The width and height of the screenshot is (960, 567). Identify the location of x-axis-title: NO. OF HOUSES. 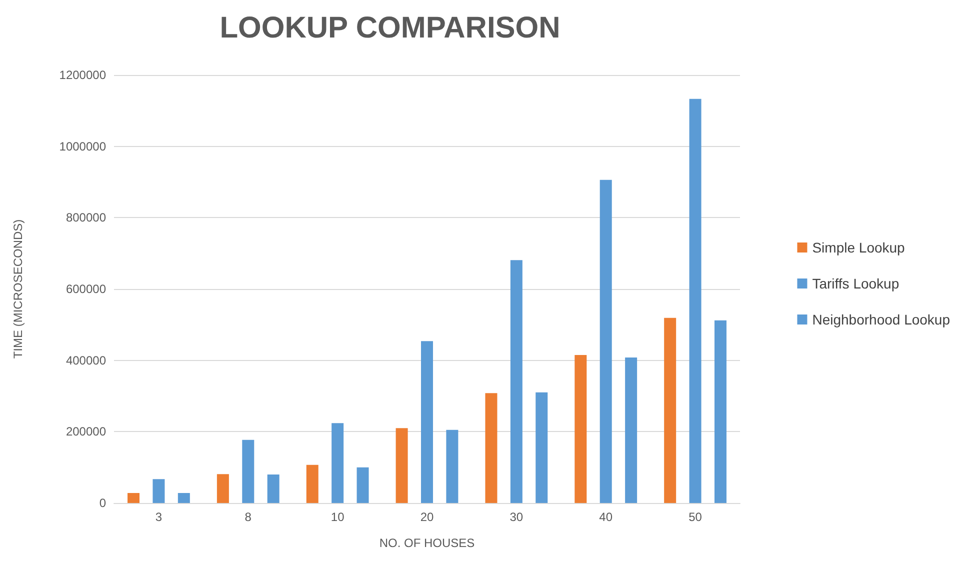
(427, 543).